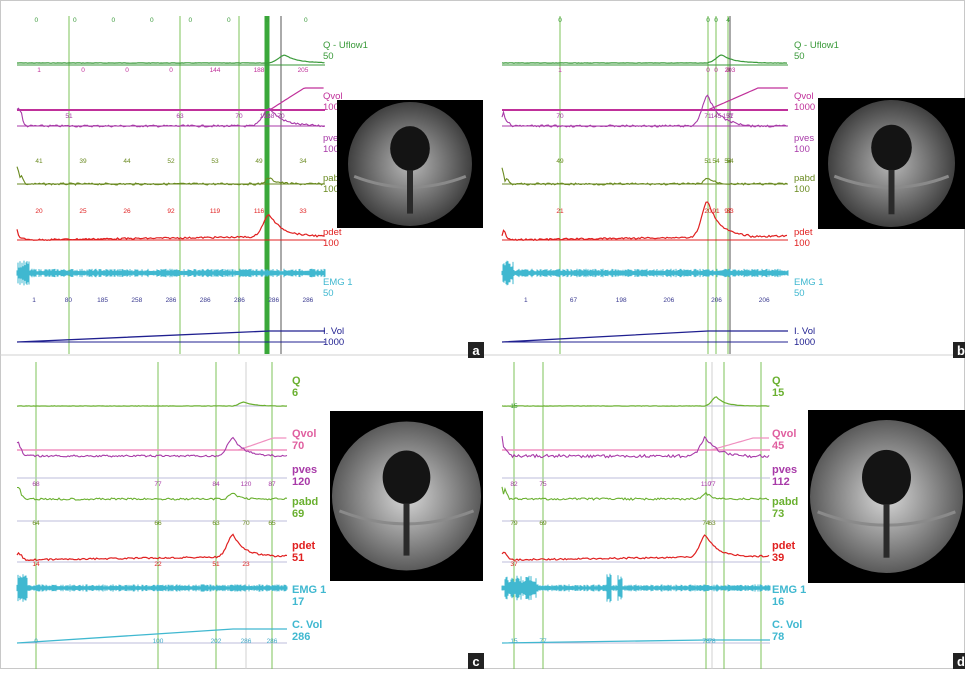 The height and width of the screenshot is (674, 965). What do you see at coordinates (216, 641) in the screenshot?
I see `marker-value-cvol: 202` at bounding box center [216, 641].